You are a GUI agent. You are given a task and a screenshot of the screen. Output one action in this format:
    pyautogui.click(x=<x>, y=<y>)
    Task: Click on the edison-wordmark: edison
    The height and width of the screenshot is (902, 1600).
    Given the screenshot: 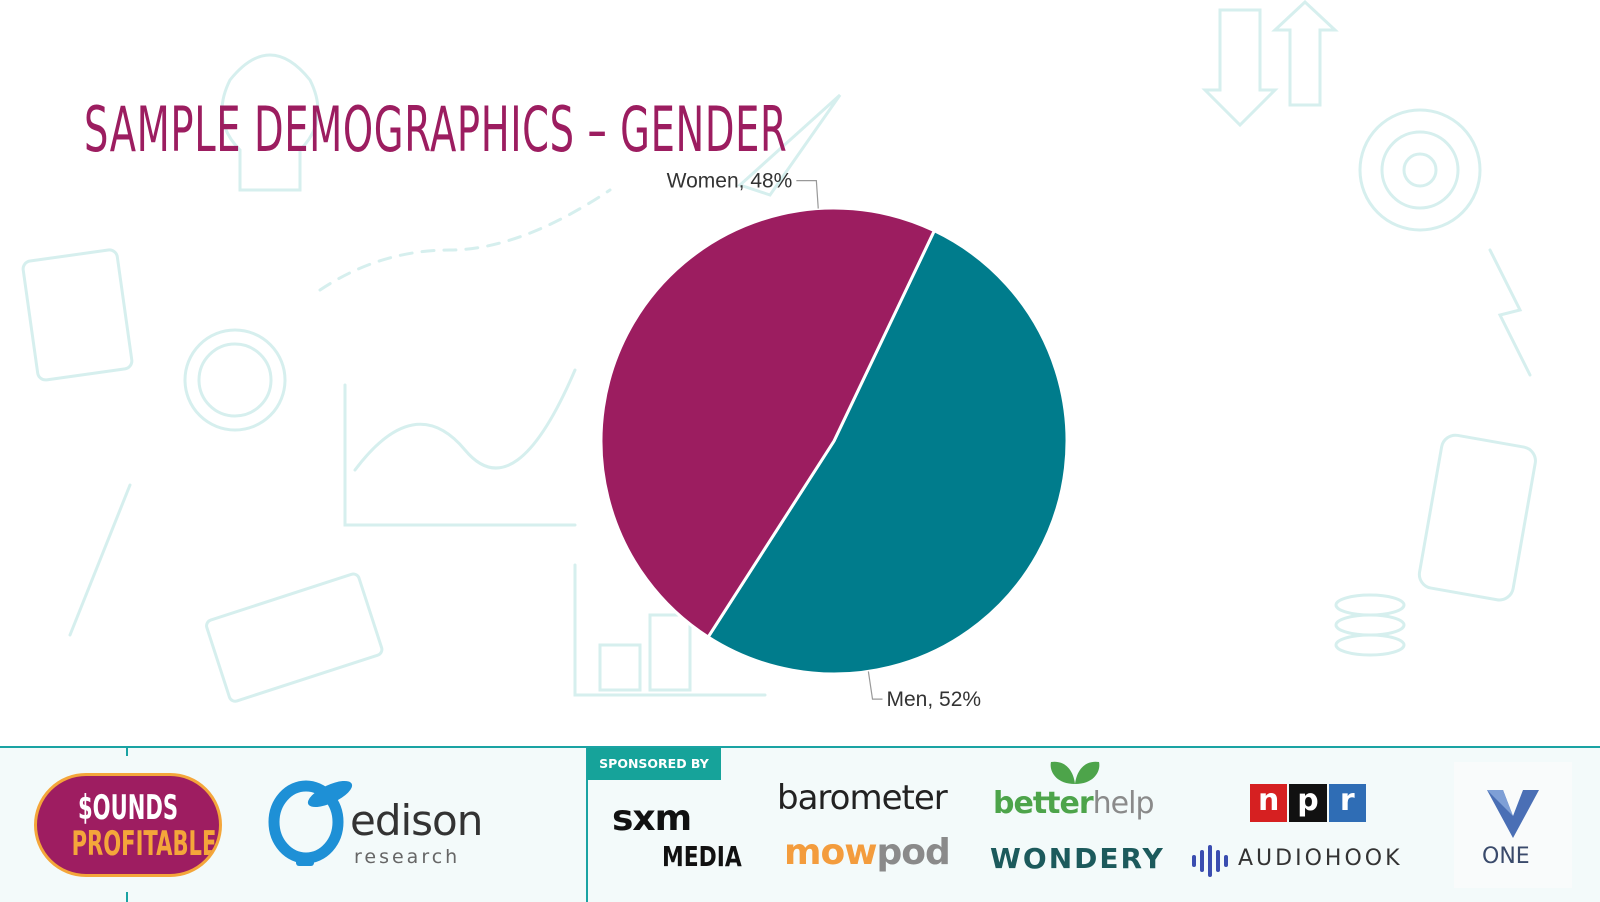 What is the action you would take?
    pyautogui.click(x=416, y=820)
    